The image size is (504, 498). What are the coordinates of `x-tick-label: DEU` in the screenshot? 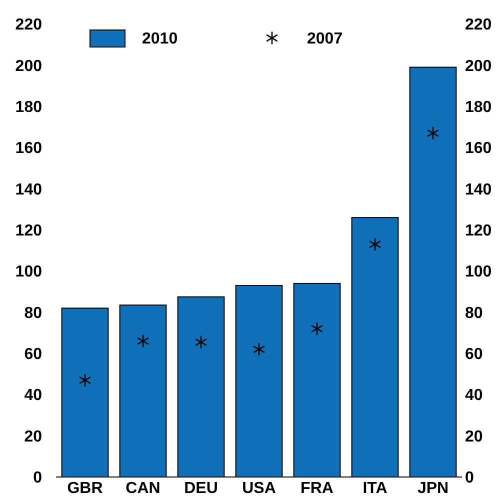 It's located at (201, 488).